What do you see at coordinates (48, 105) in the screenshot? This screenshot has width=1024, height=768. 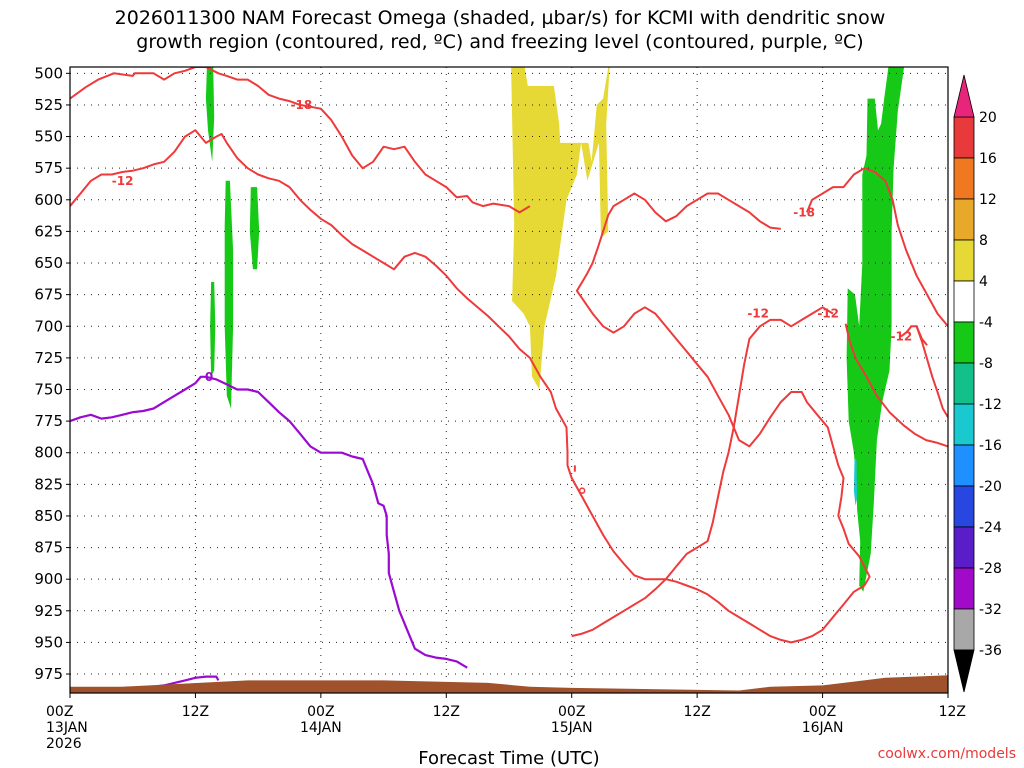 I see `y-tick-label-525: 525` at bounding box center [48, 105].